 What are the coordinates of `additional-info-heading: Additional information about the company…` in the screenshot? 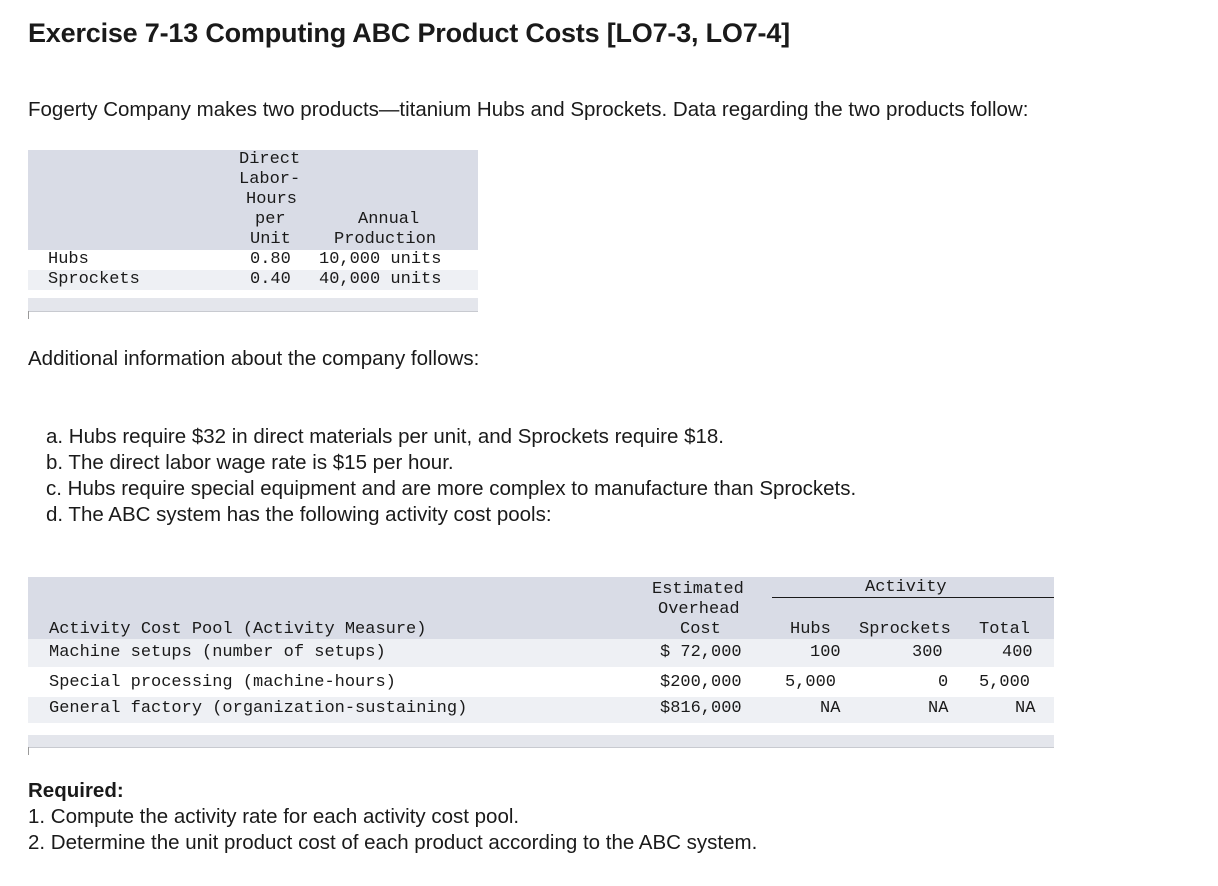 It's located at (254, 358).